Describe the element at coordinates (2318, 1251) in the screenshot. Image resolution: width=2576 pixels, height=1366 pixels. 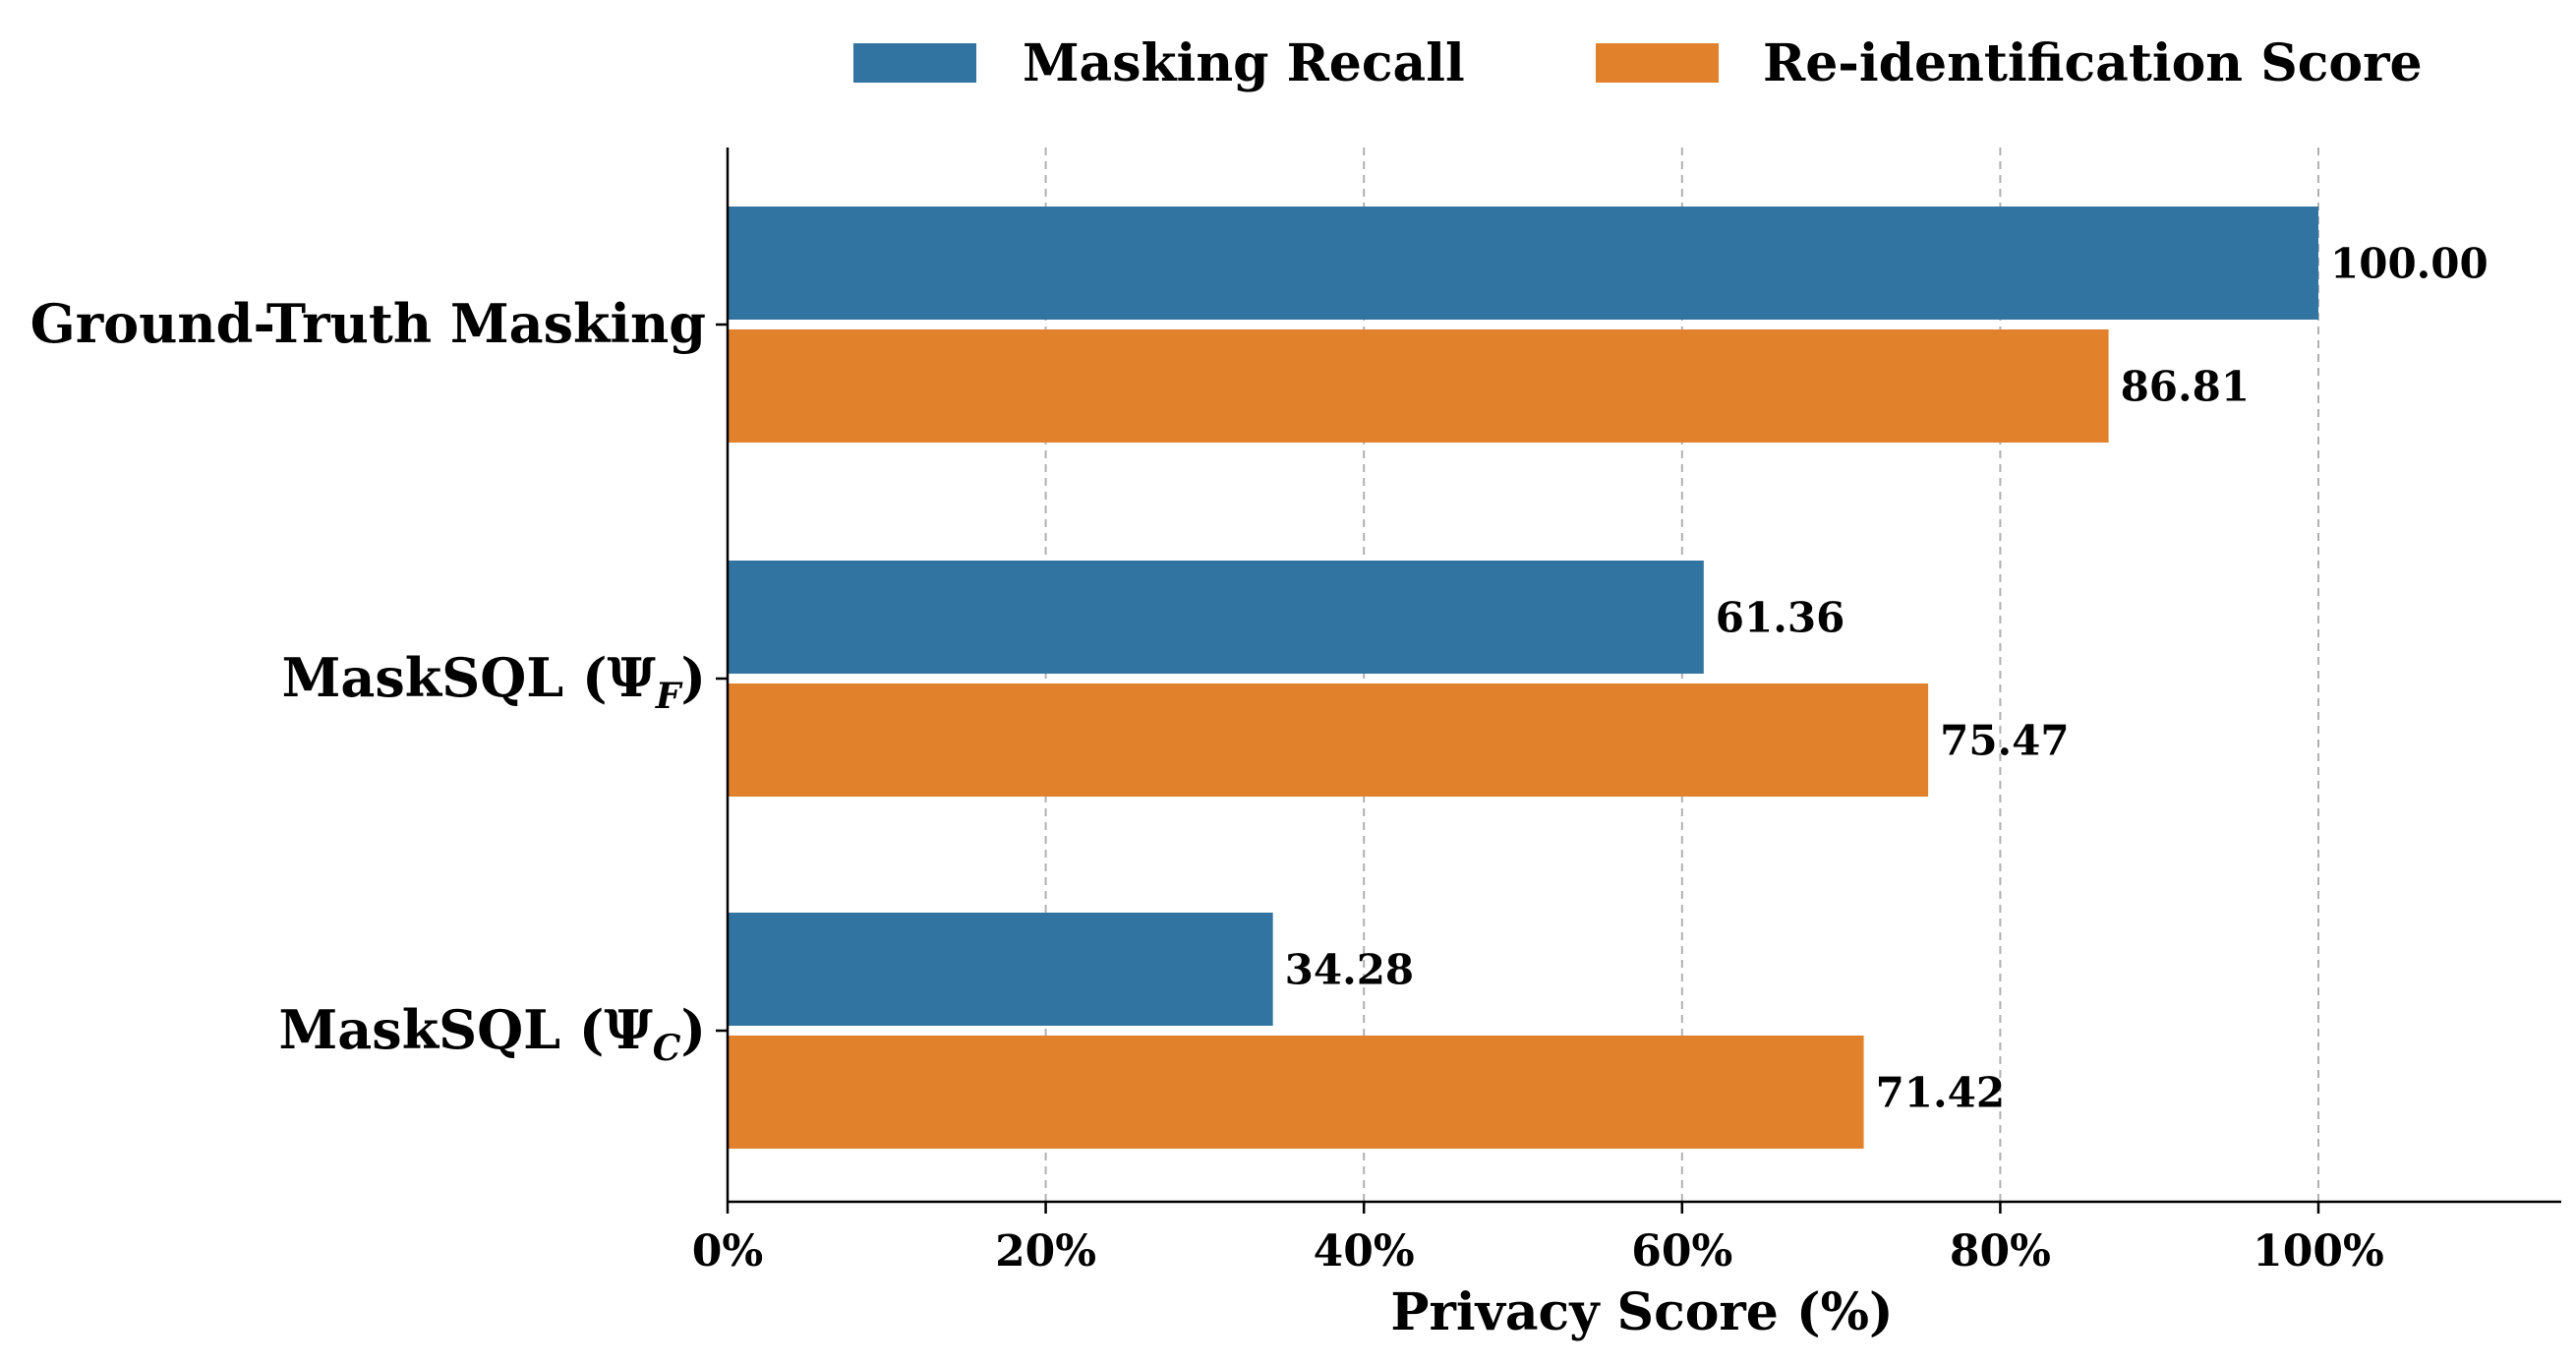
I see `x-tick-label: 100%` at that location.